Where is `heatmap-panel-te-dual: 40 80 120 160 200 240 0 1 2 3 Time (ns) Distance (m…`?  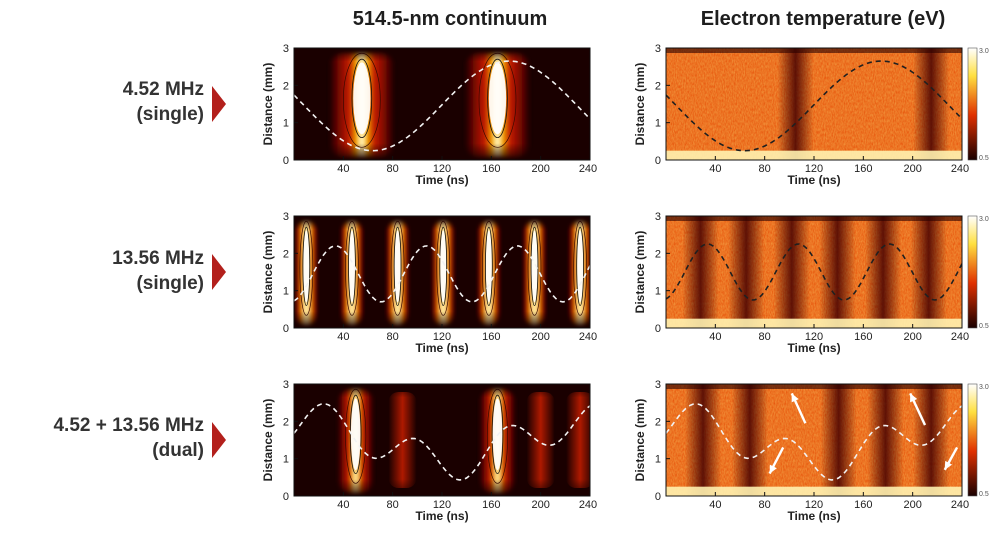 heatmap-panel-te-dual: 40 80 120 160 200 240 0 1 2 3 Time (ns) Distance (m… is located at coordinates (811, 451).